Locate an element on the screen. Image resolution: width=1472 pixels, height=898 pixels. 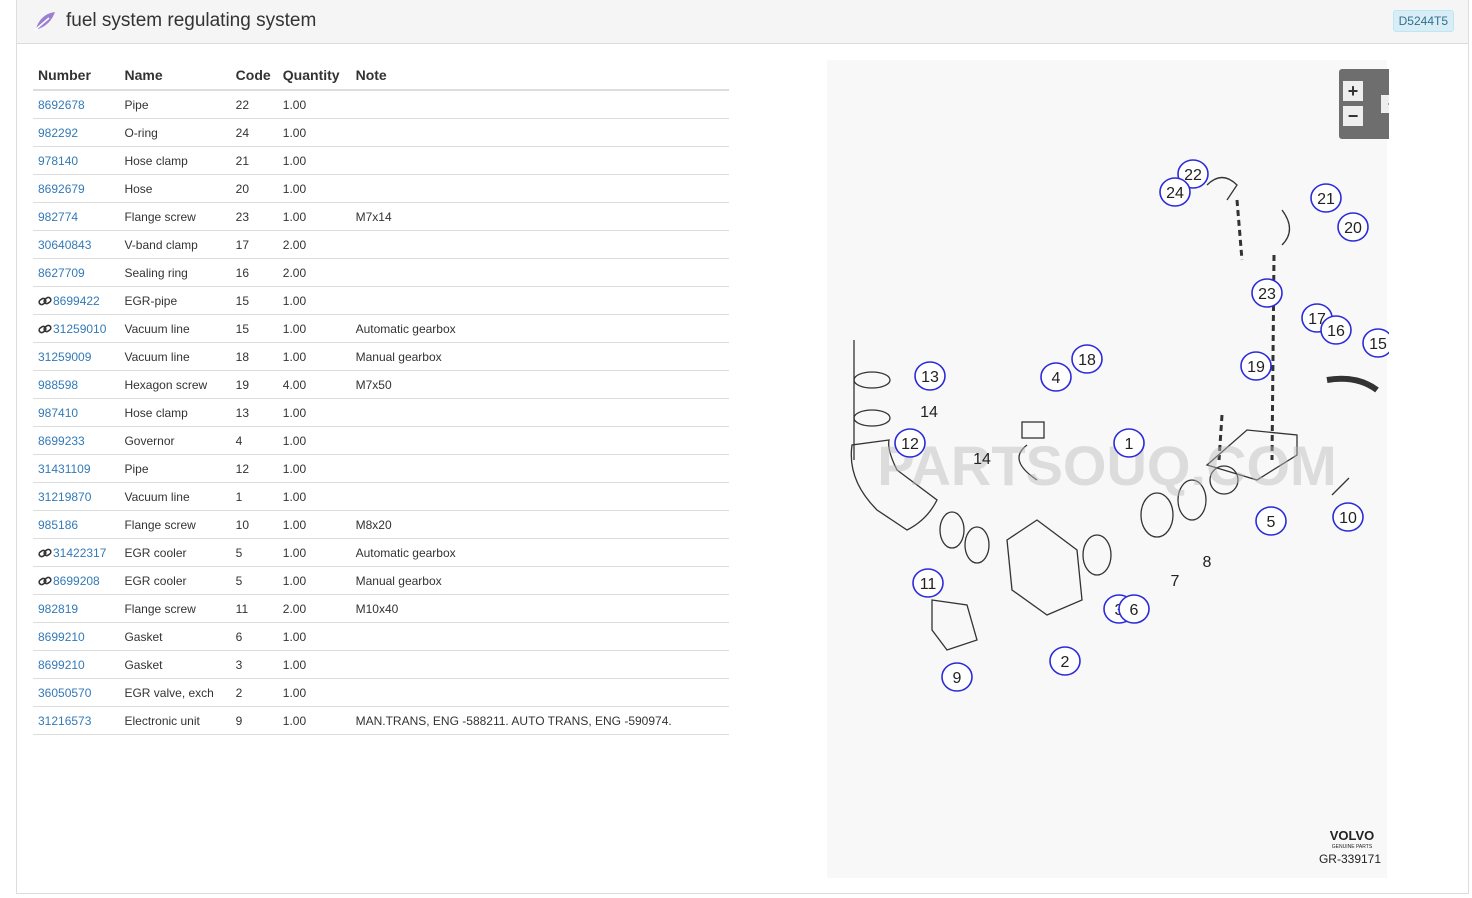
zoom-in is located at coordinates (1353, 91).